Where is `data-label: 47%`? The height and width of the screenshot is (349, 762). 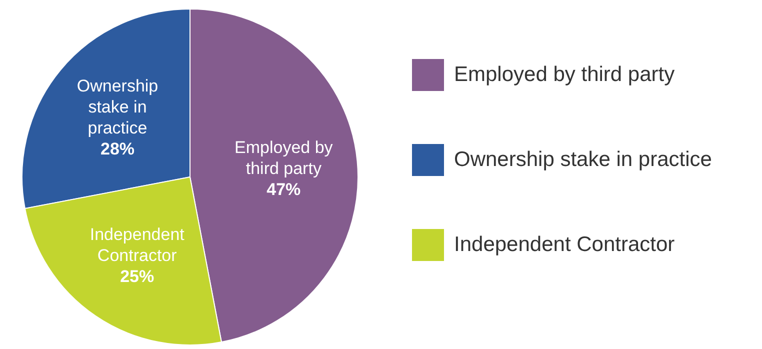
data-label: 47% is located at coordinates (283, 189).